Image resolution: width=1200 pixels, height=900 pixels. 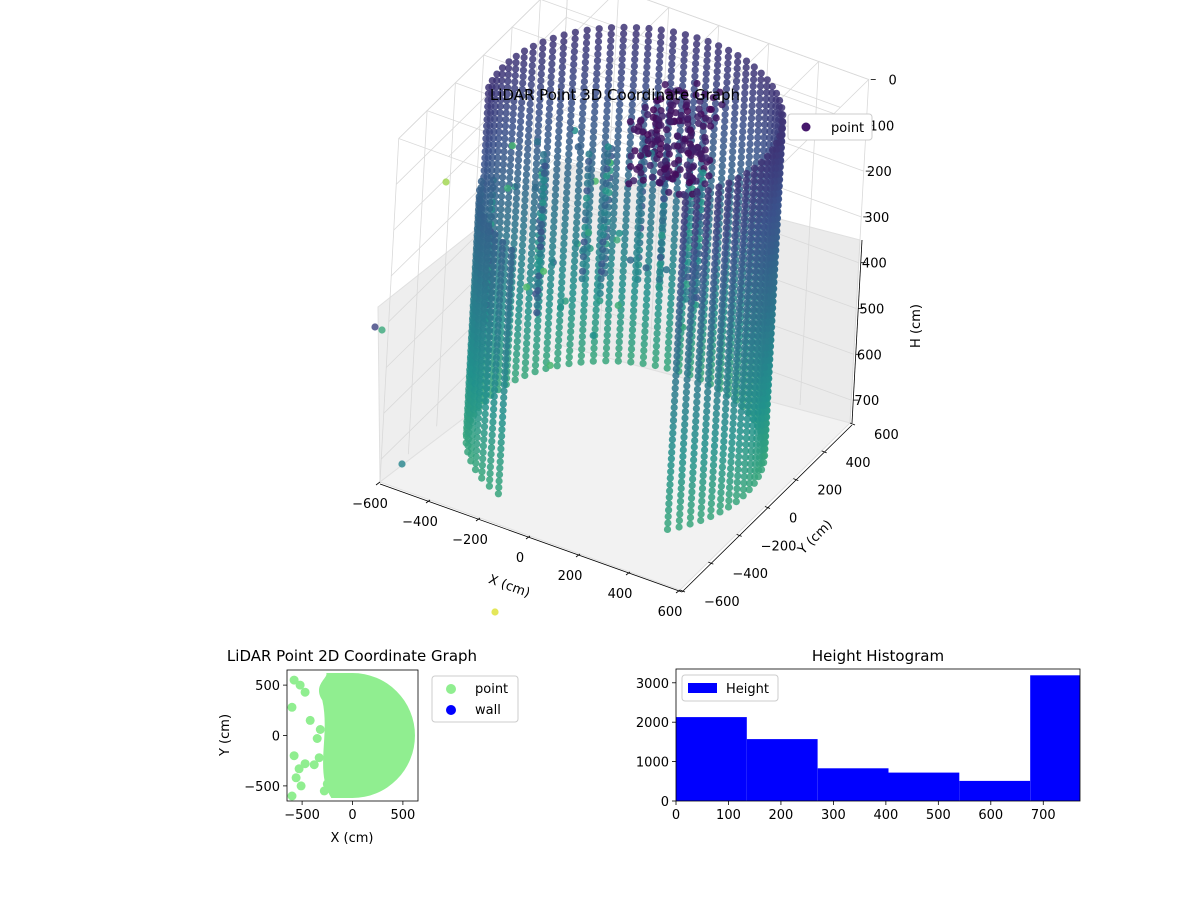 What do you see at coordinates (869, 355) in the screenshot?
I see `z-tick-label-3d: 600` at bounding box center [869, 355].